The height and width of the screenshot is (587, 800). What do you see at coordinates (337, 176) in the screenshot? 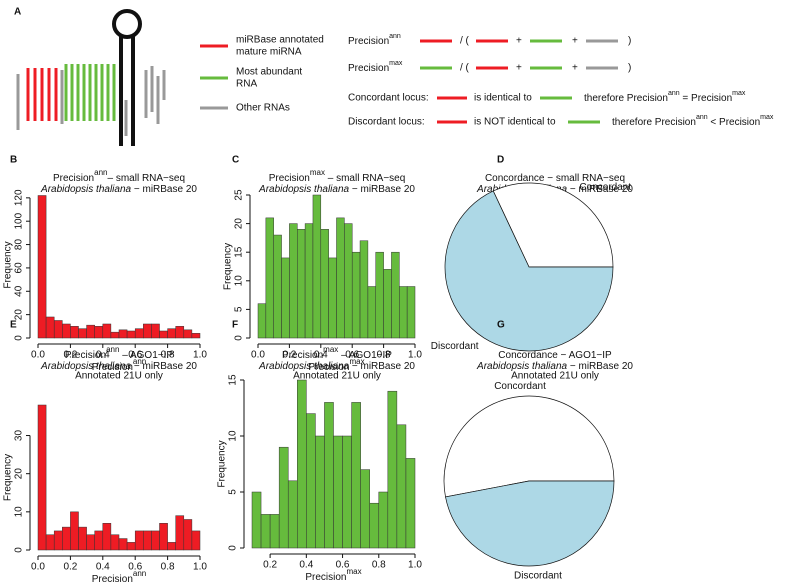
I see `chart-title: Precisionmax – small RNA−seq` at bounding box center [337, 176].